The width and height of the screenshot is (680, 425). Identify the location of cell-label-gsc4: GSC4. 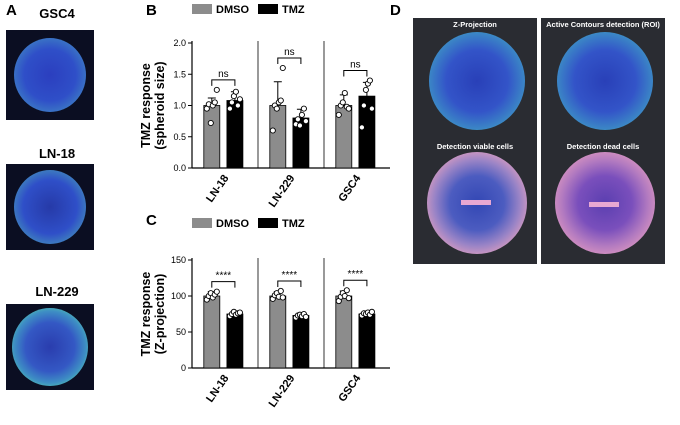
(57, 13).